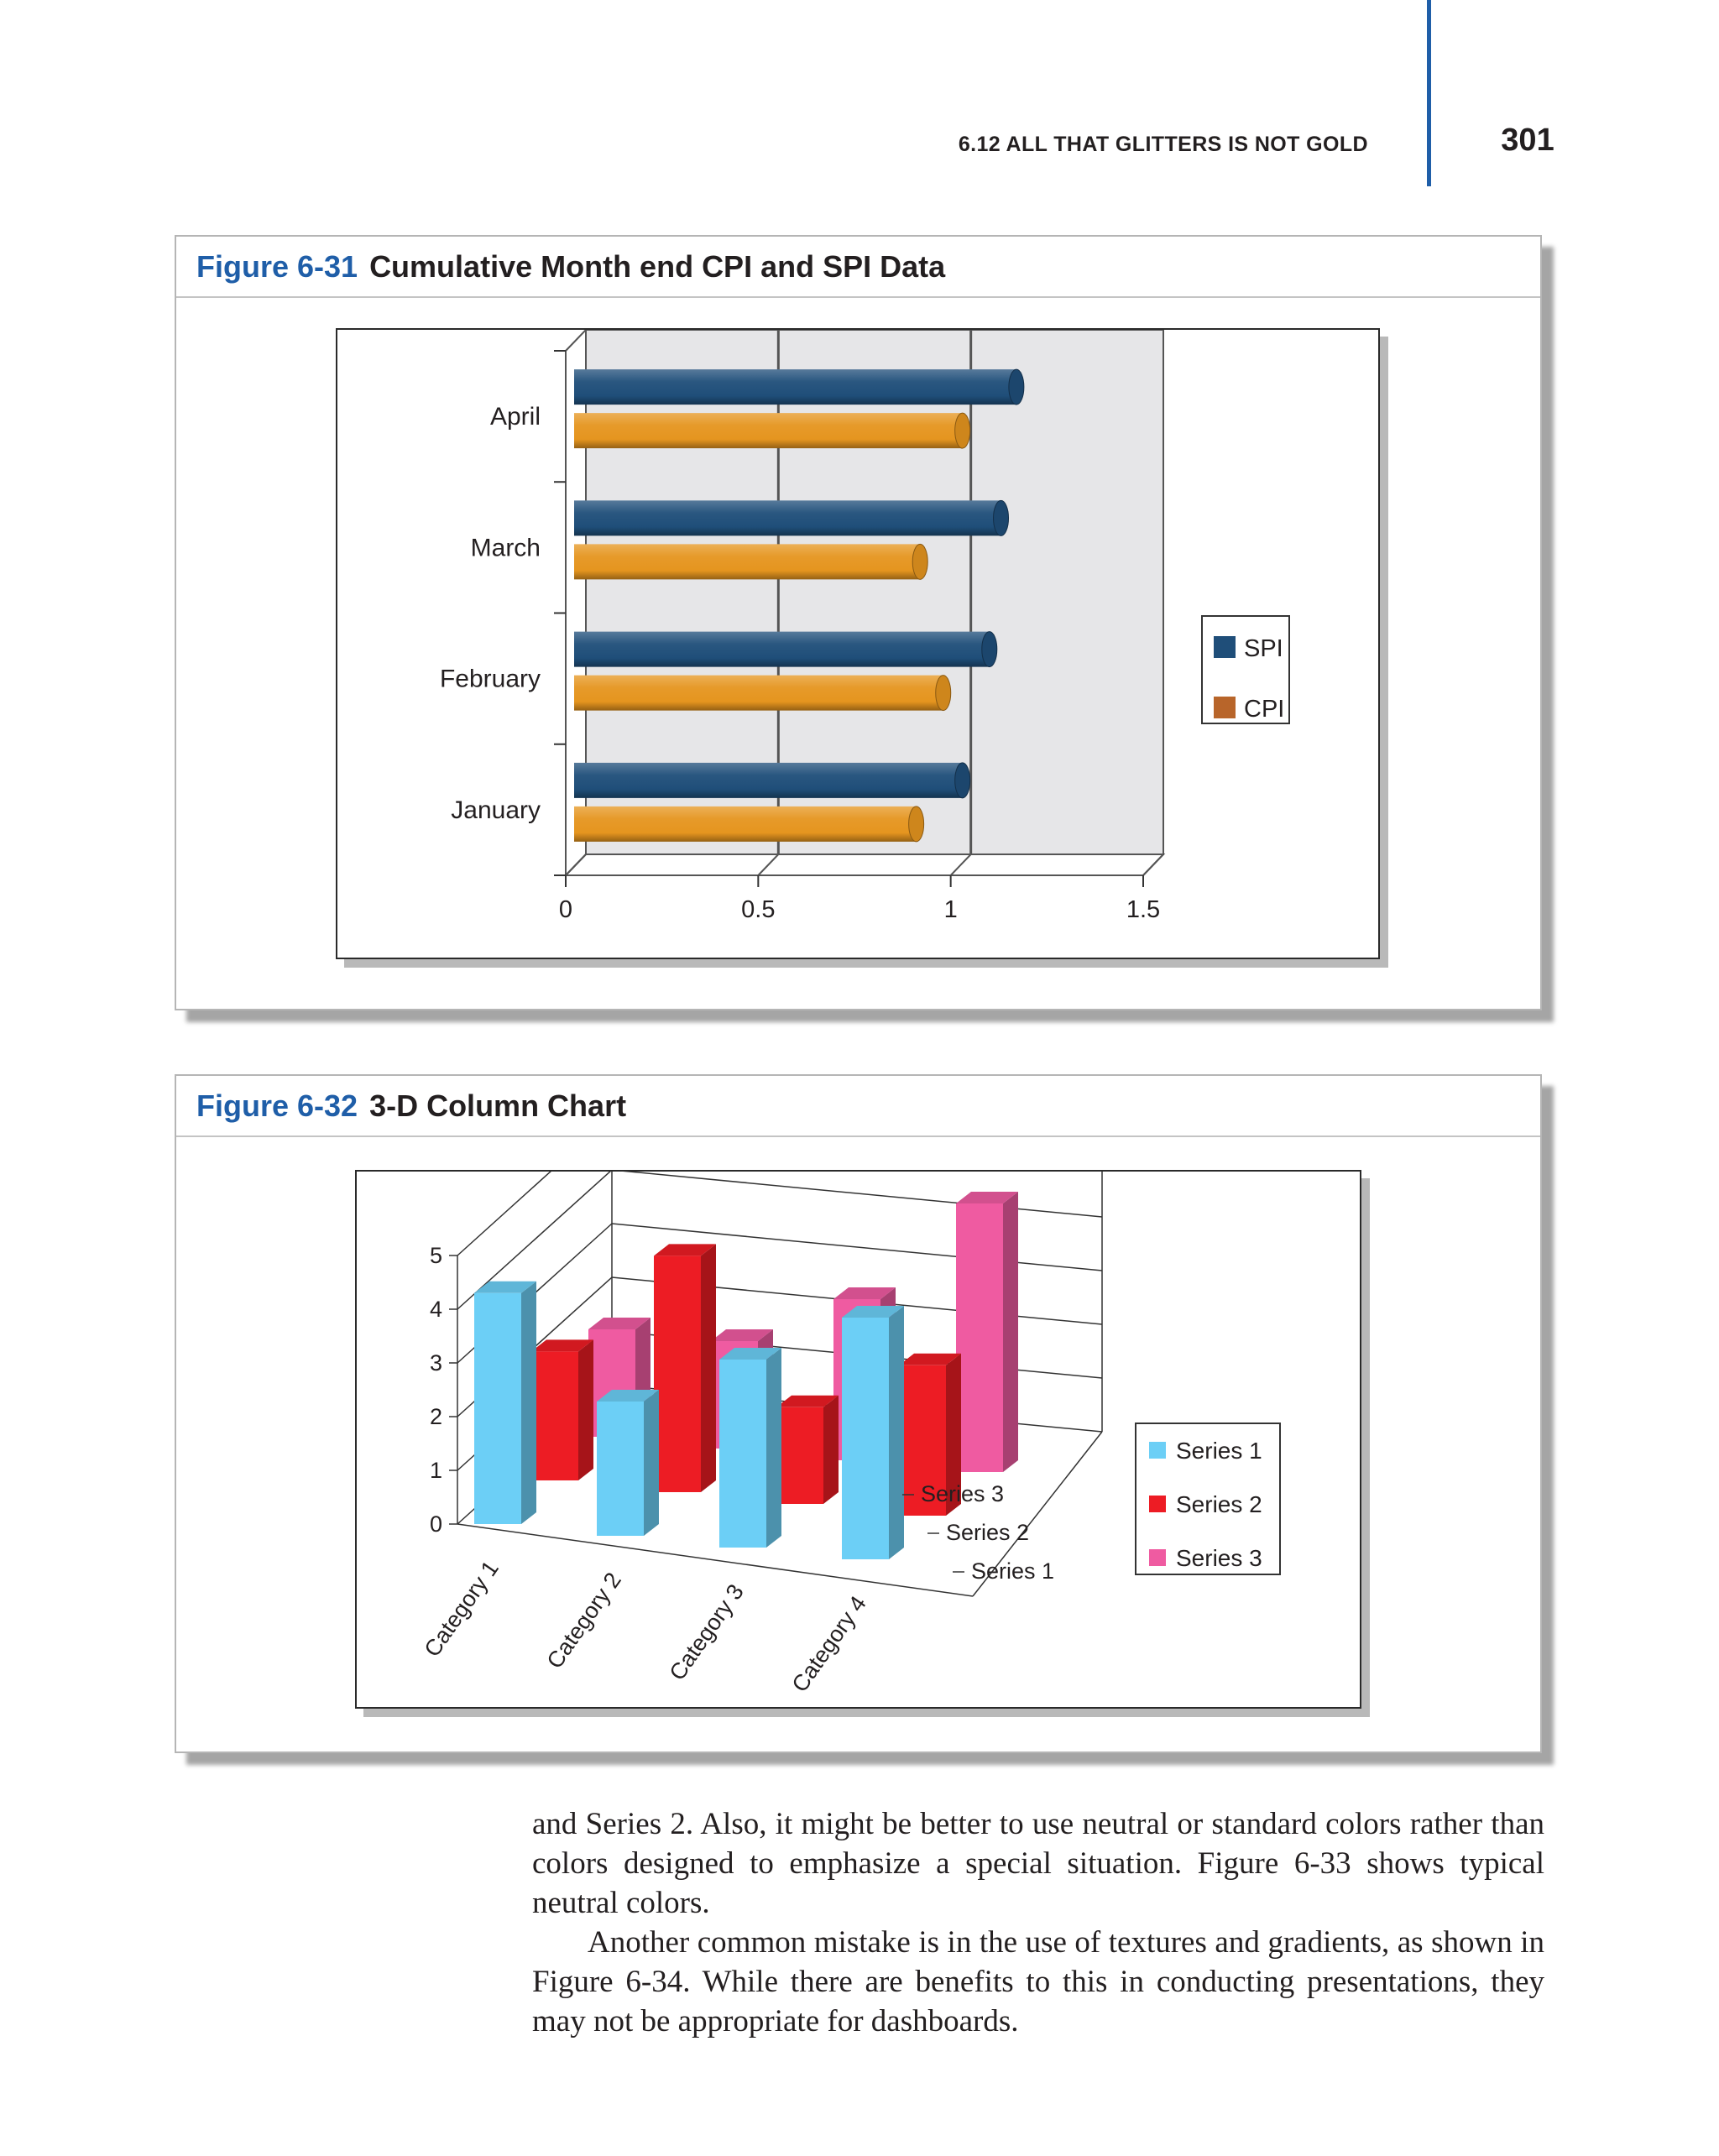 This screenshot has width=1719, height=2156. What do you see at coordinates (436, 1363) in the screenshot?
I see `y-tick-label: 3` at bounding box center [436, 1363].